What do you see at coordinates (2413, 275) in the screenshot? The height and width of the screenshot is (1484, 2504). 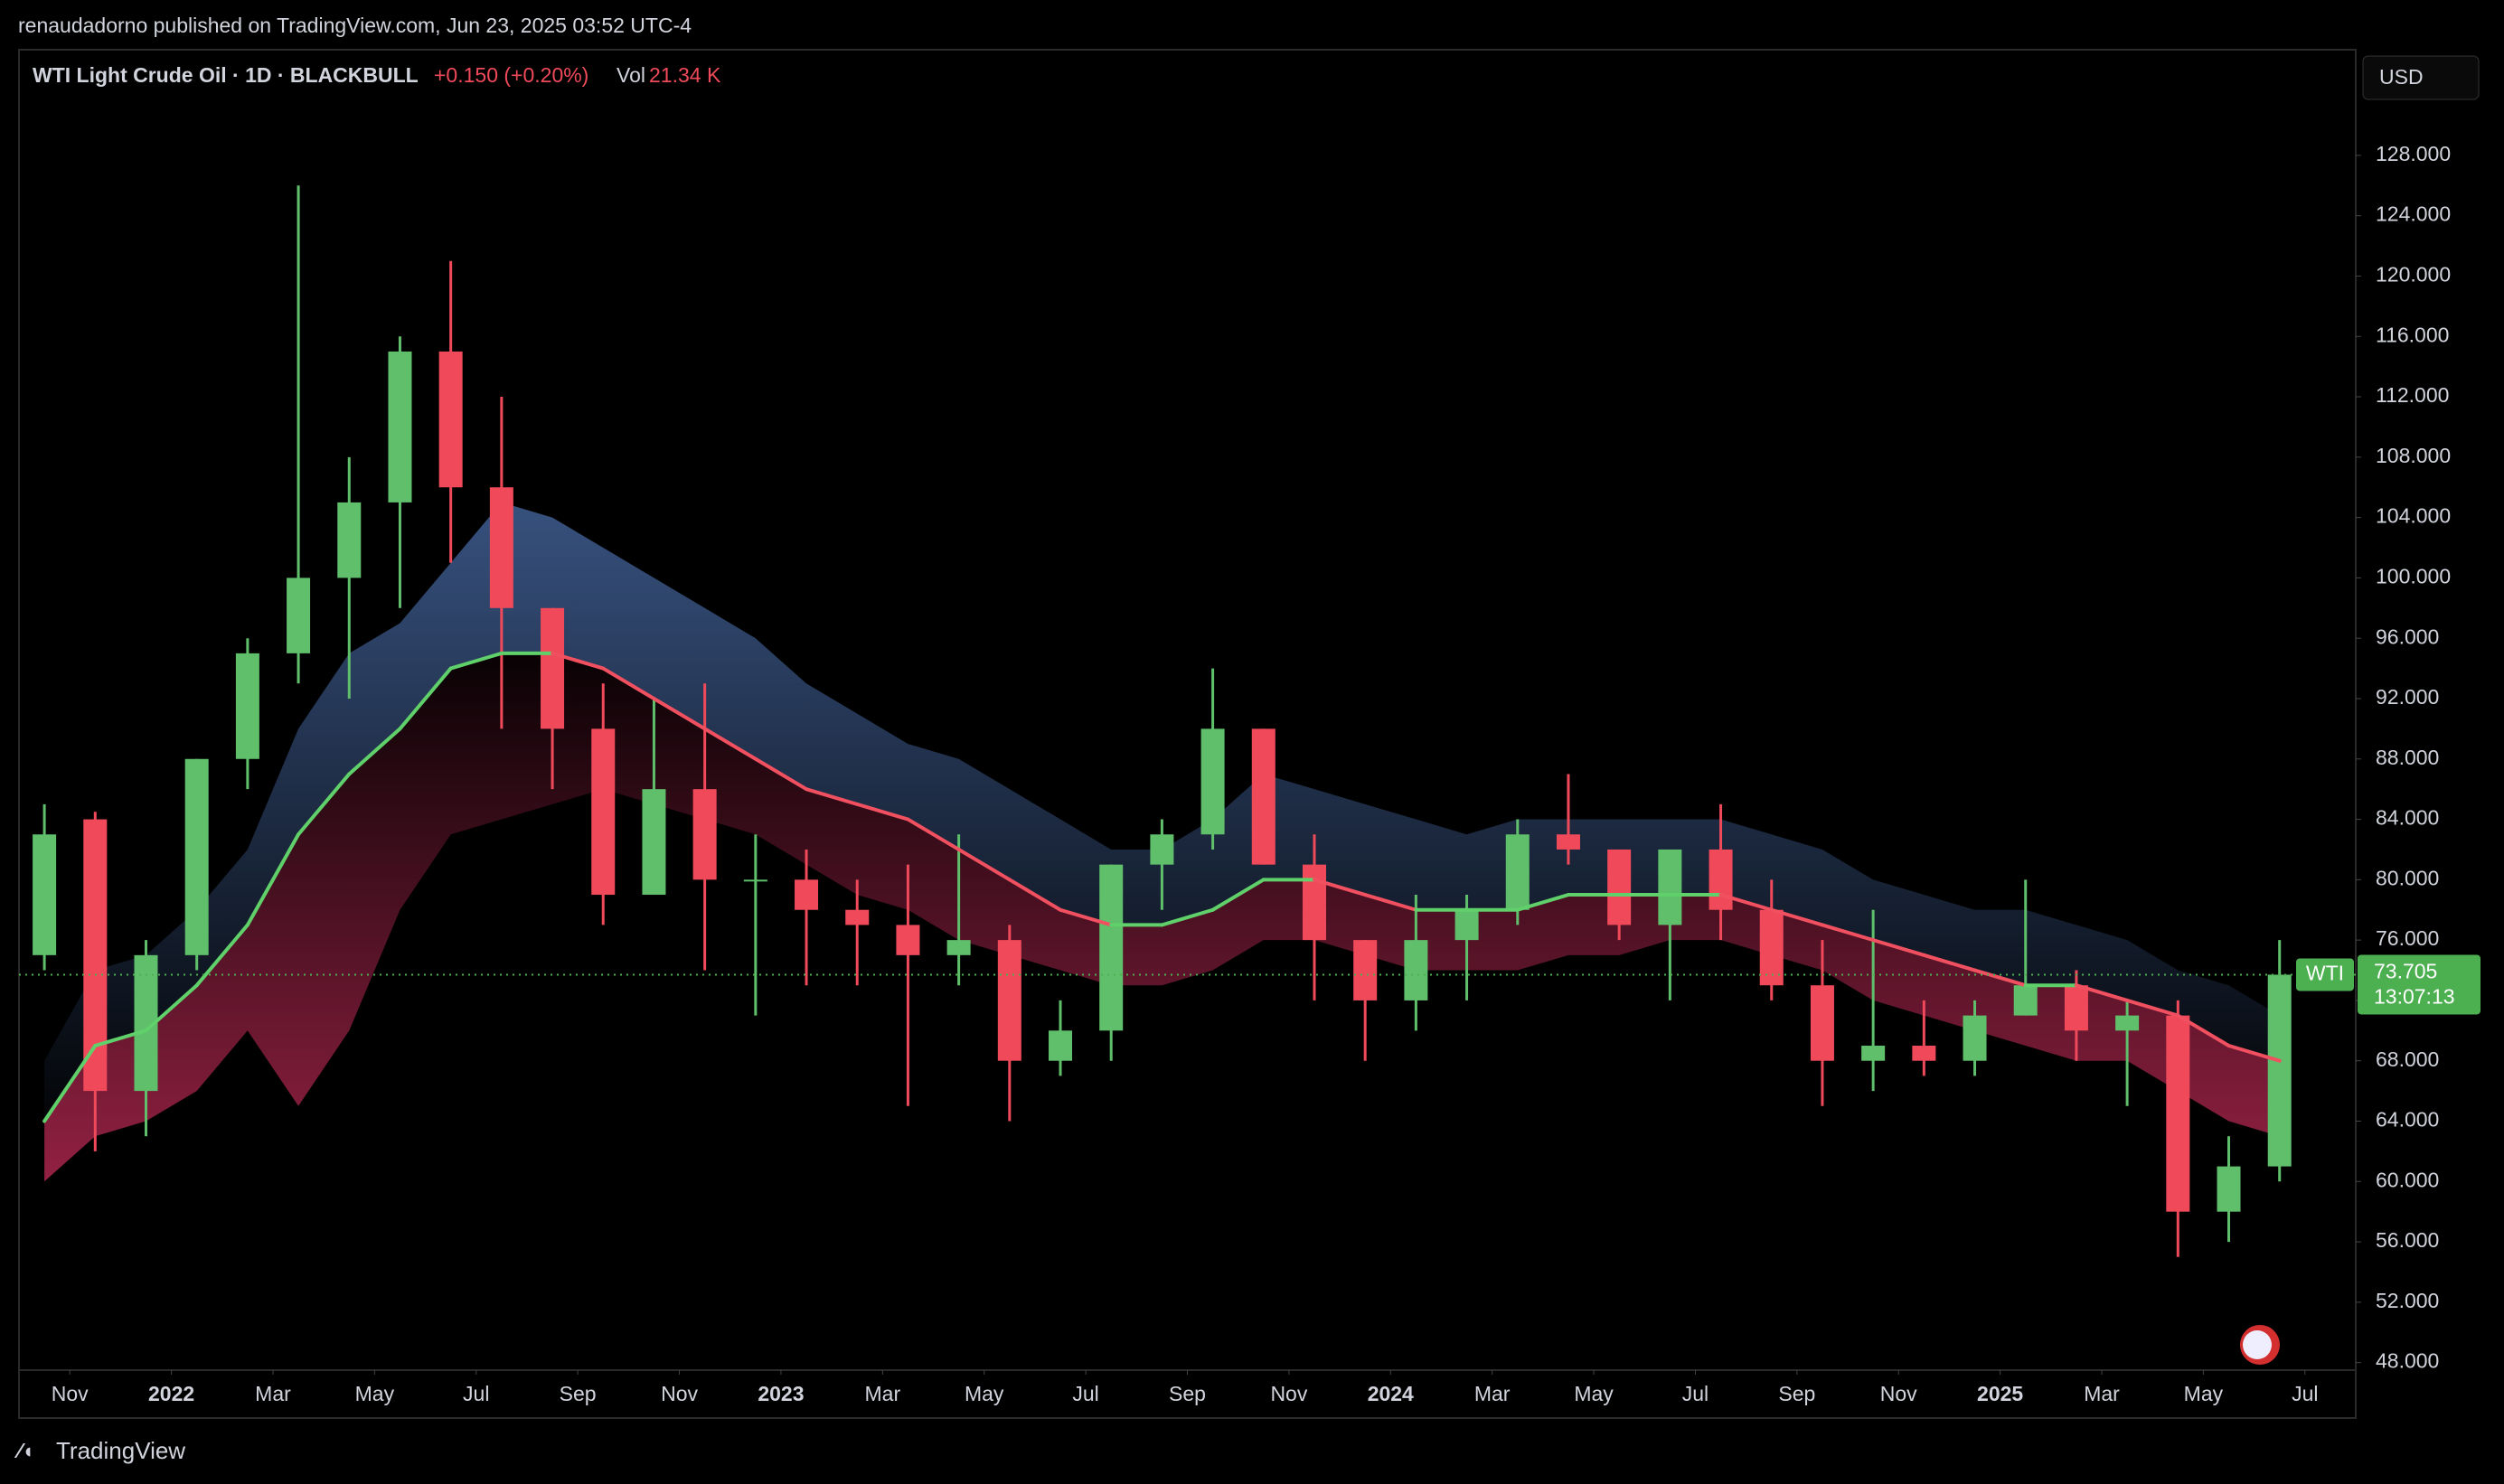 I see `y-tick-label: 120.000` at bounding box center [2413, 275].